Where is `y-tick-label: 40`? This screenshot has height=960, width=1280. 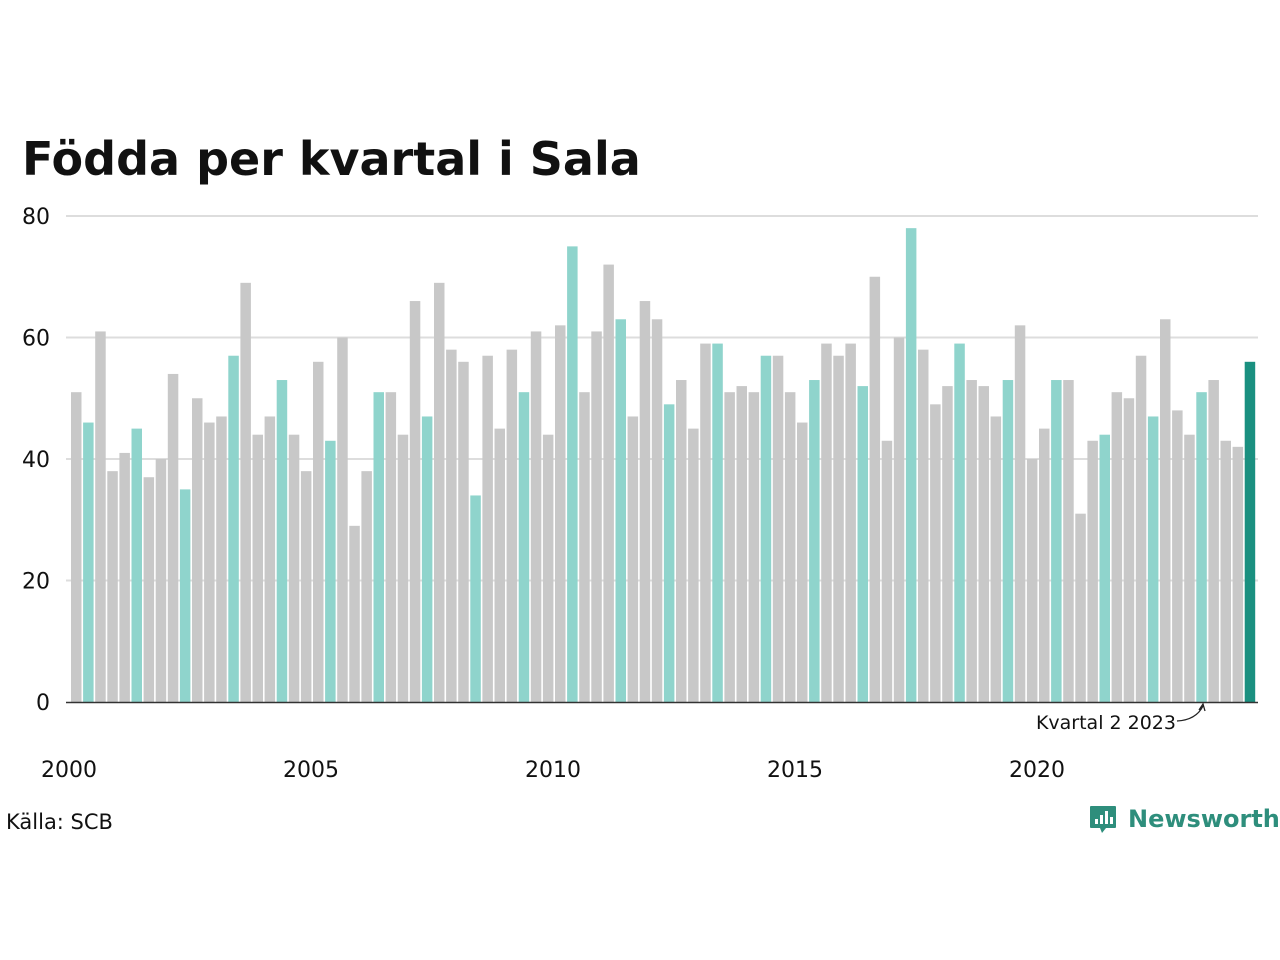
y-tick-label: 40 is located at coordinates (36, 460).